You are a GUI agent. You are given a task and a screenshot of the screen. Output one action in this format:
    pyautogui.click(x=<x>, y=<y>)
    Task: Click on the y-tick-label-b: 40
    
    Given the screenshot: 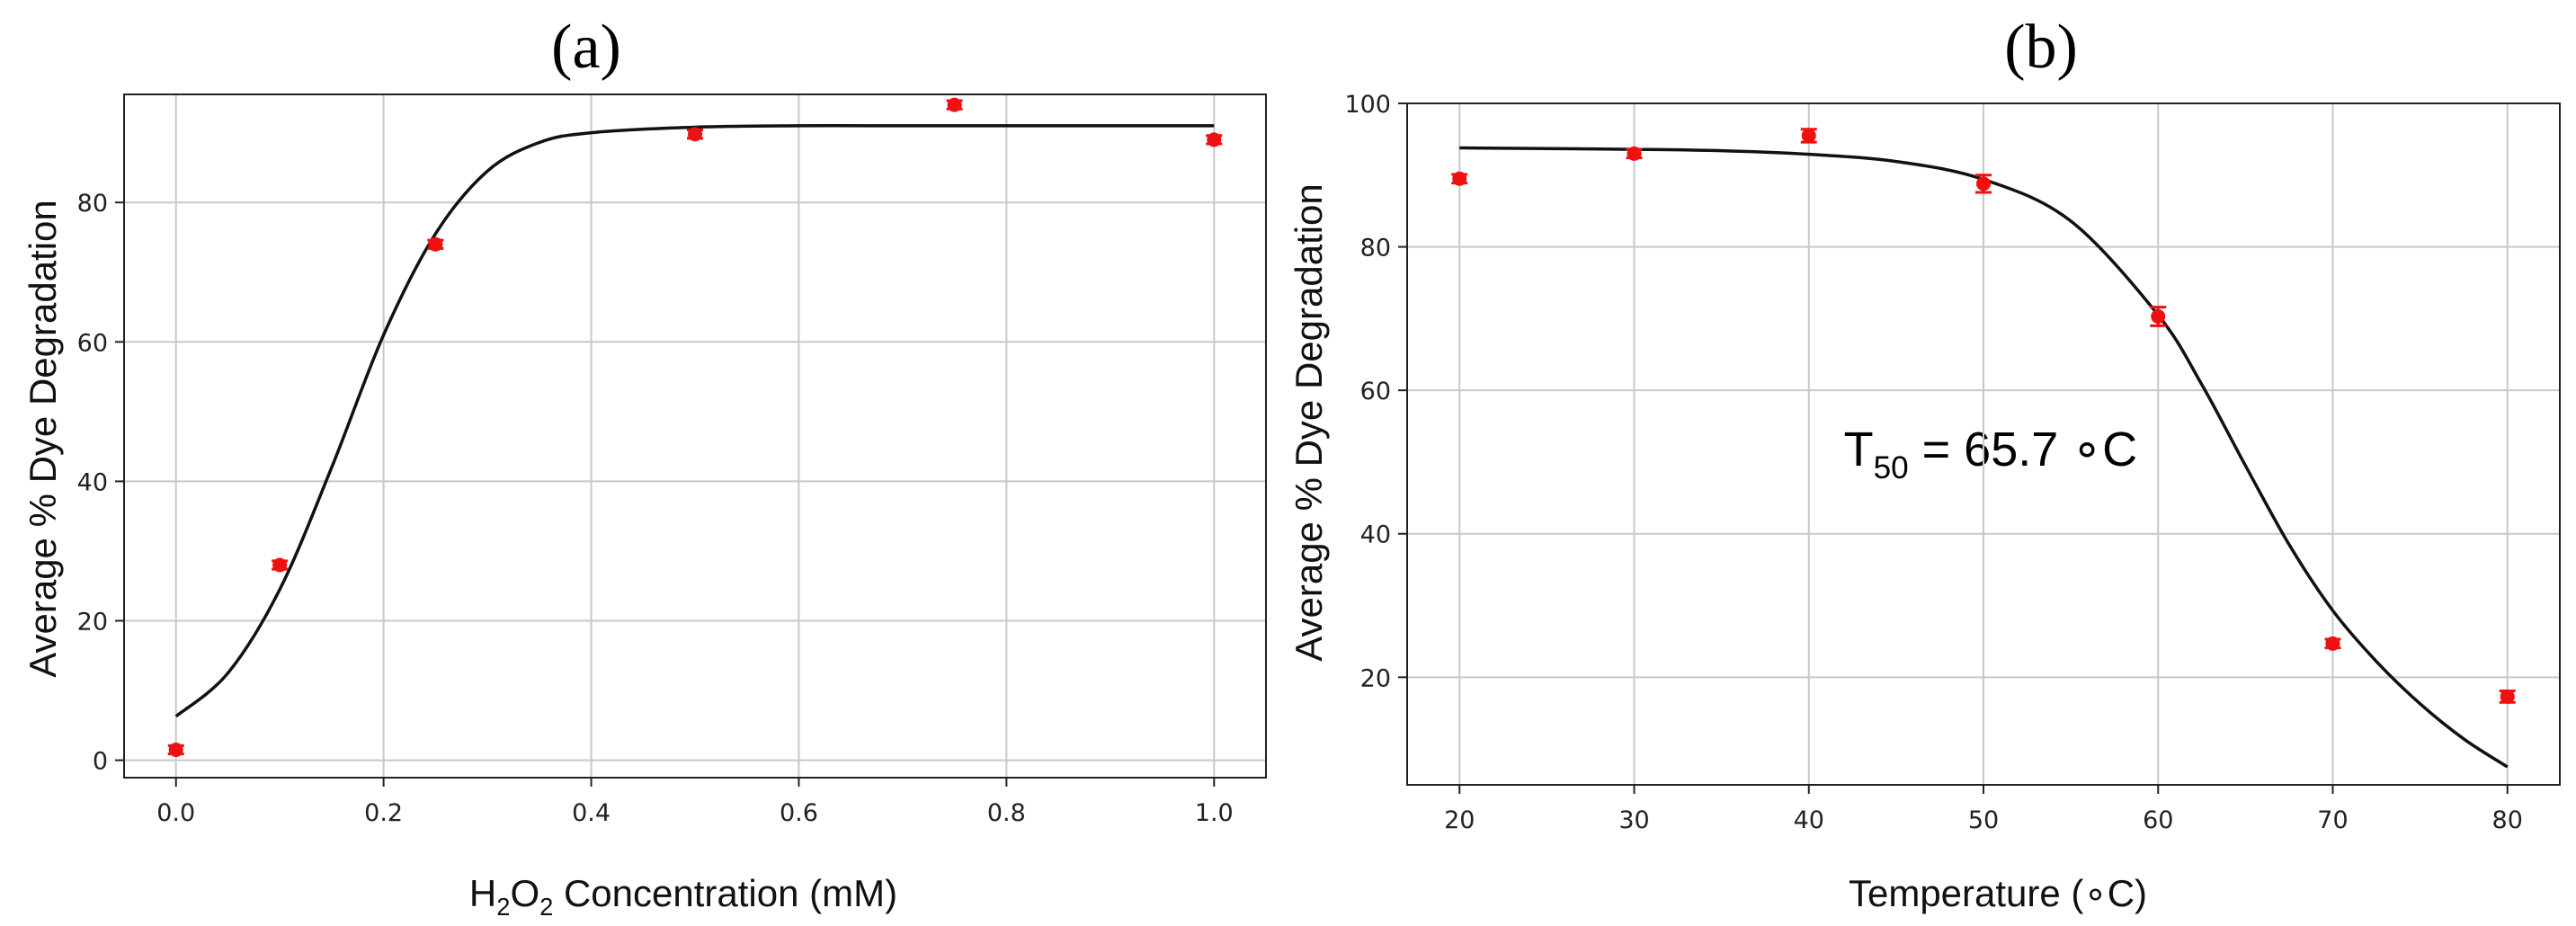 What is the action you would take?
    pyautogui.click(x=1376, y=535)
    